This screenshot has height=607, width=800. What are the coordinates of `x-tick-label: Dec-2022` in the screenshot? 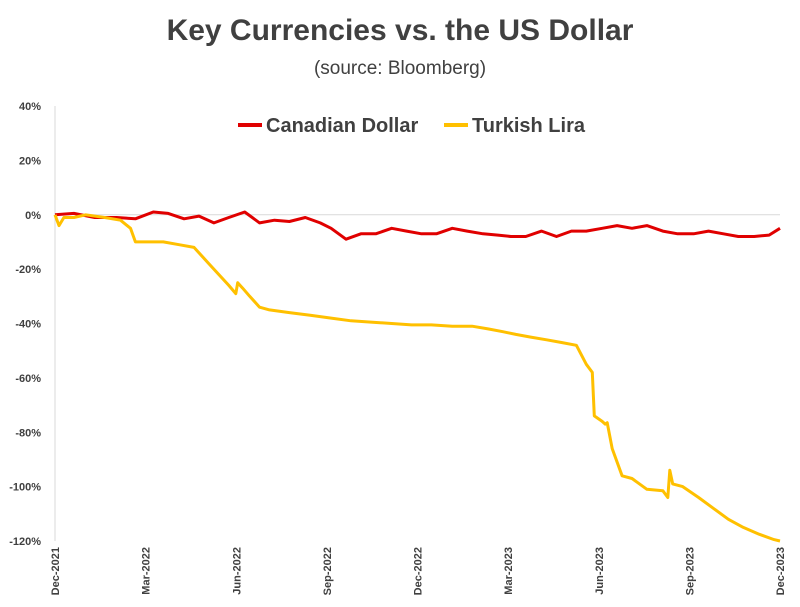 It's located at (419, 571).